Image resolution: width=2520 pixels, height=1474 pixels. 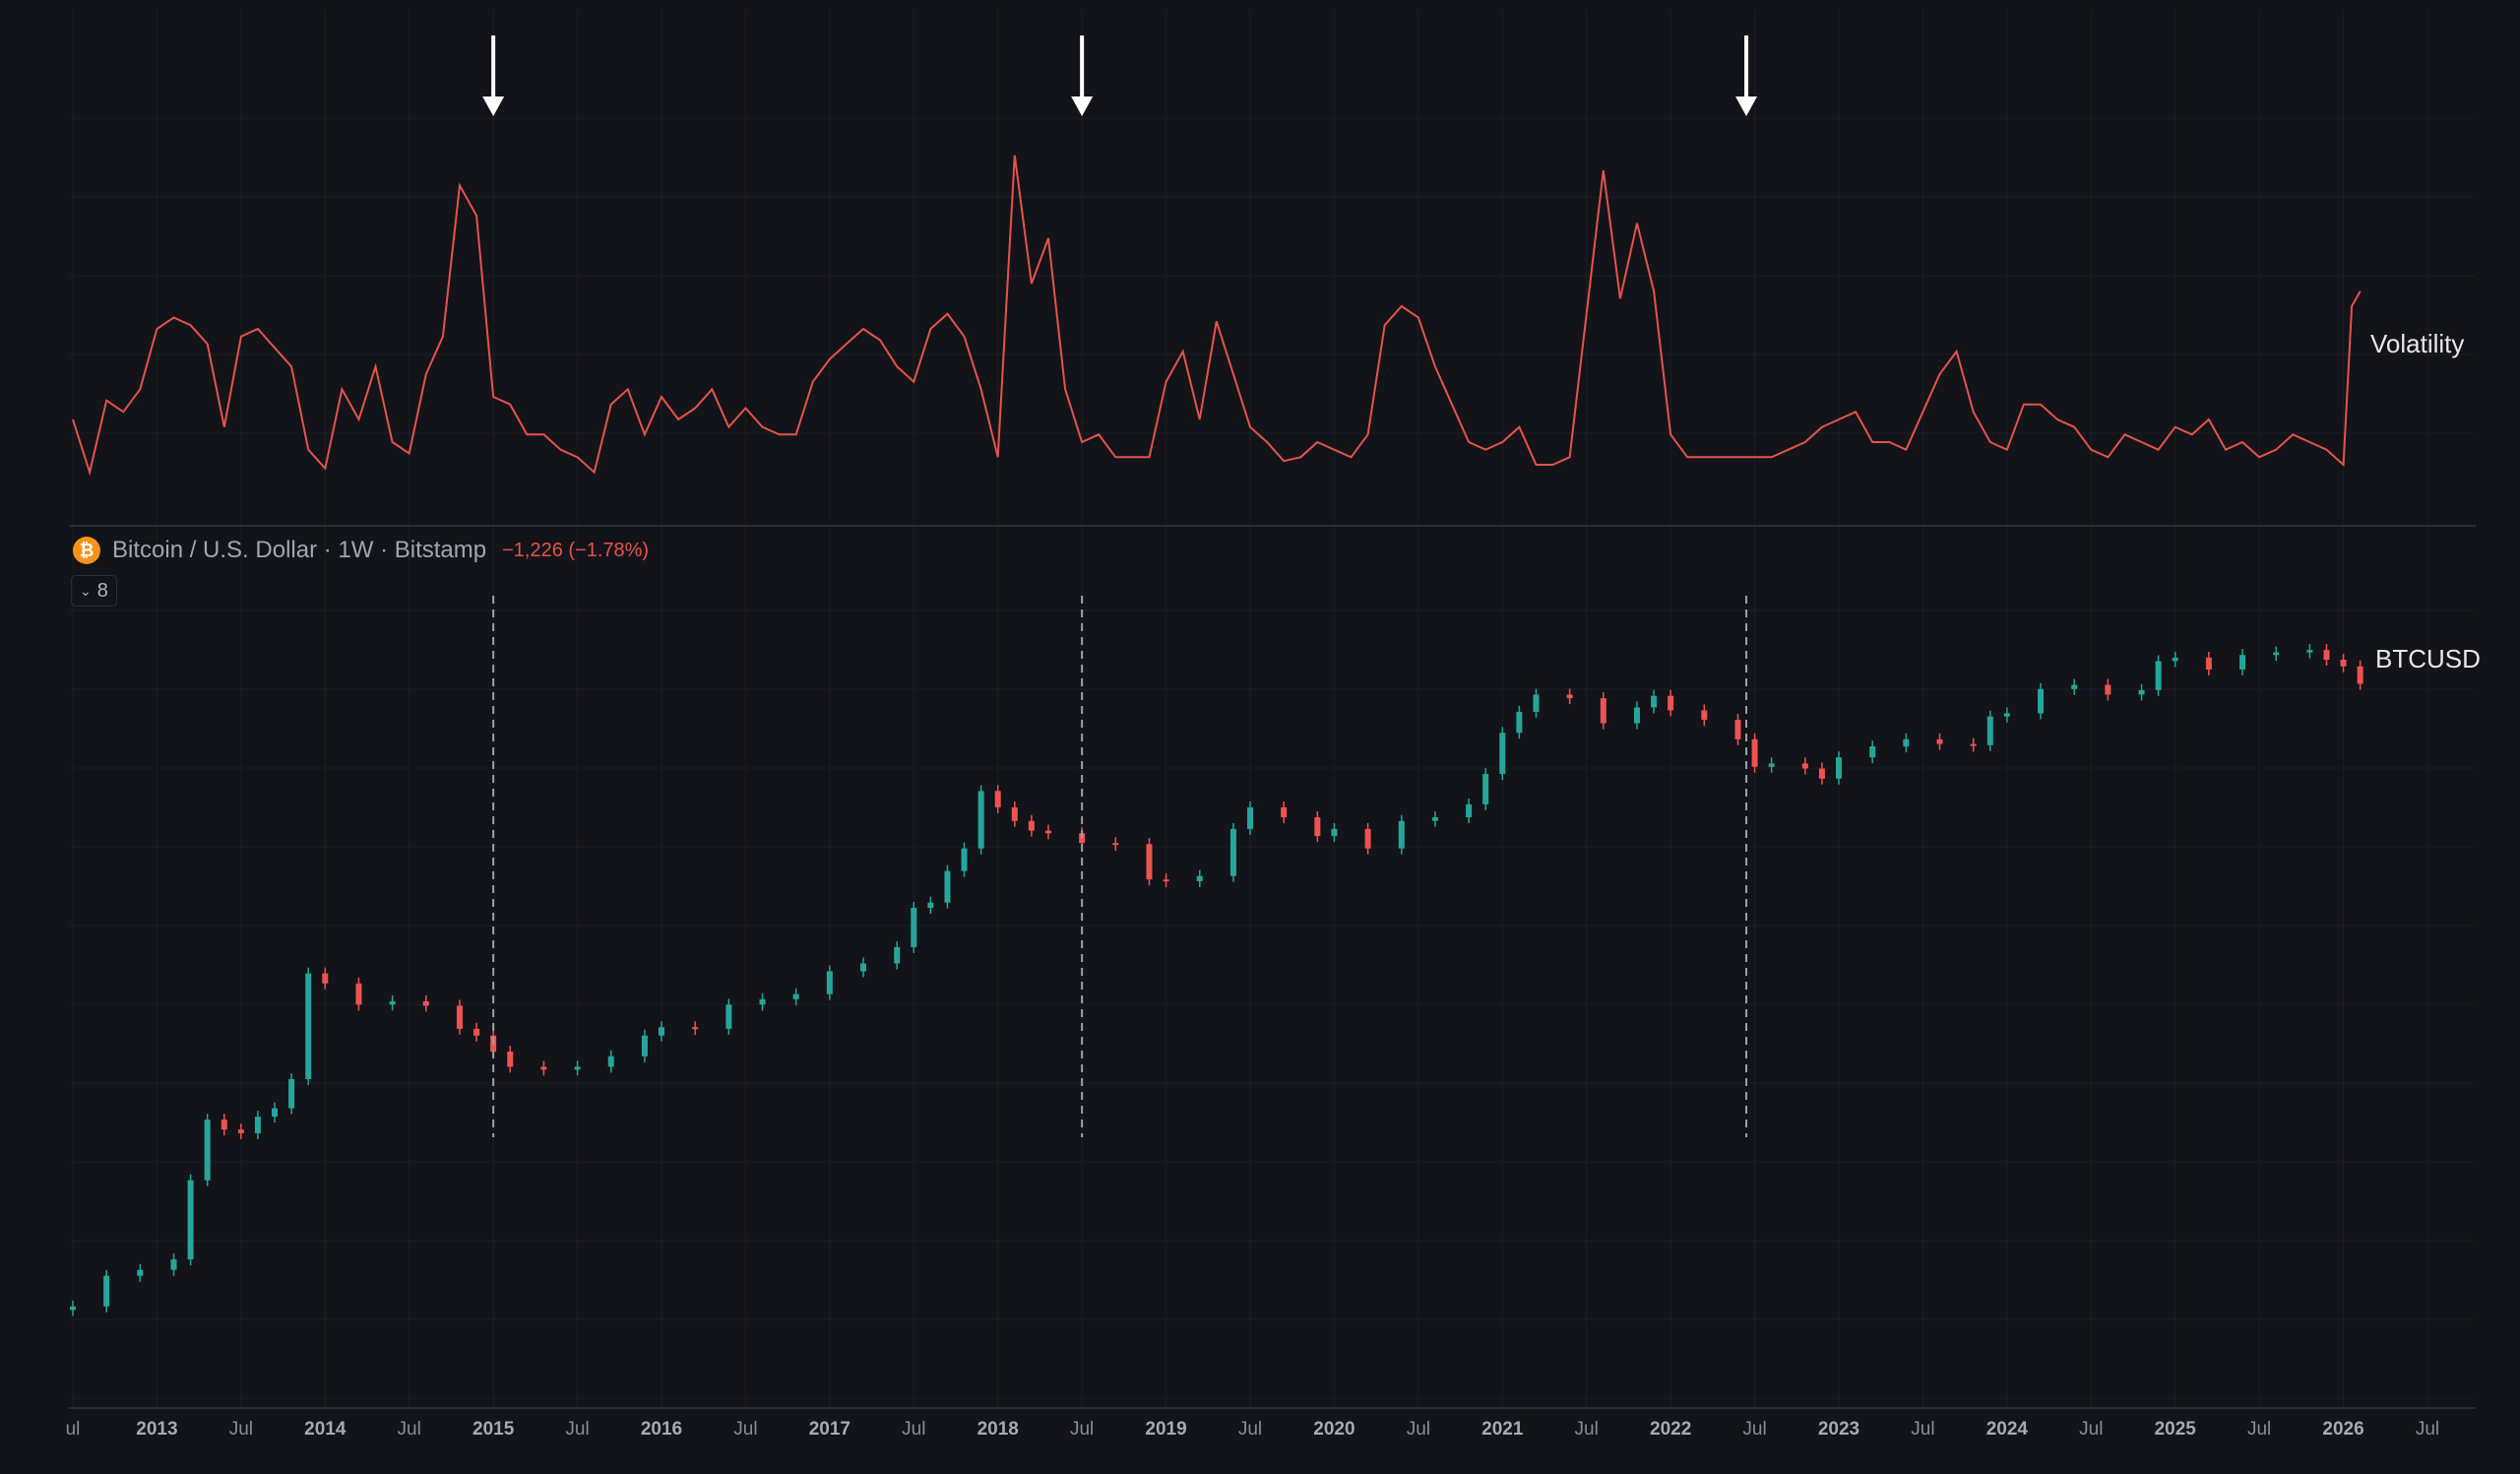 I want to click on arrow-head-icon, so click(x=493, y=106).